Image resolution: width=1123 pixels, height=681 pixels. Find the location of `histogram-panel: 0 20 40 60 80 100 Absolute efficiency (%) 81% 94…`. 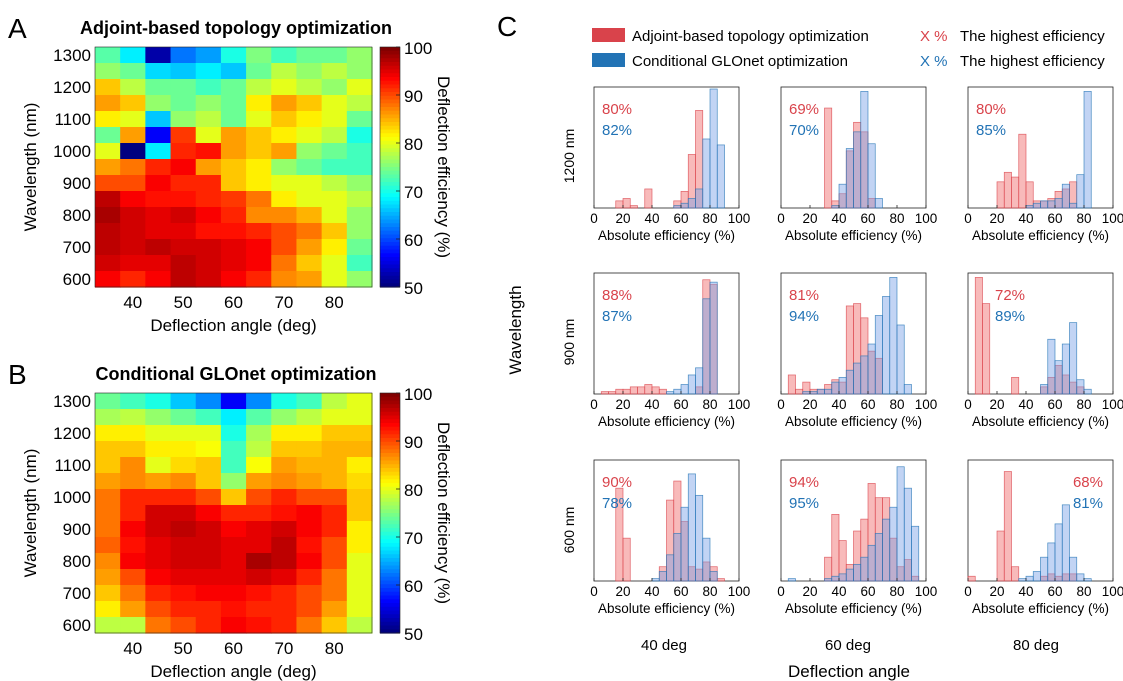

histogram-panel: 0 20 40 60 80 100 Absolute efficiency (%) 81% 94… is located at coordinates (857, 350).